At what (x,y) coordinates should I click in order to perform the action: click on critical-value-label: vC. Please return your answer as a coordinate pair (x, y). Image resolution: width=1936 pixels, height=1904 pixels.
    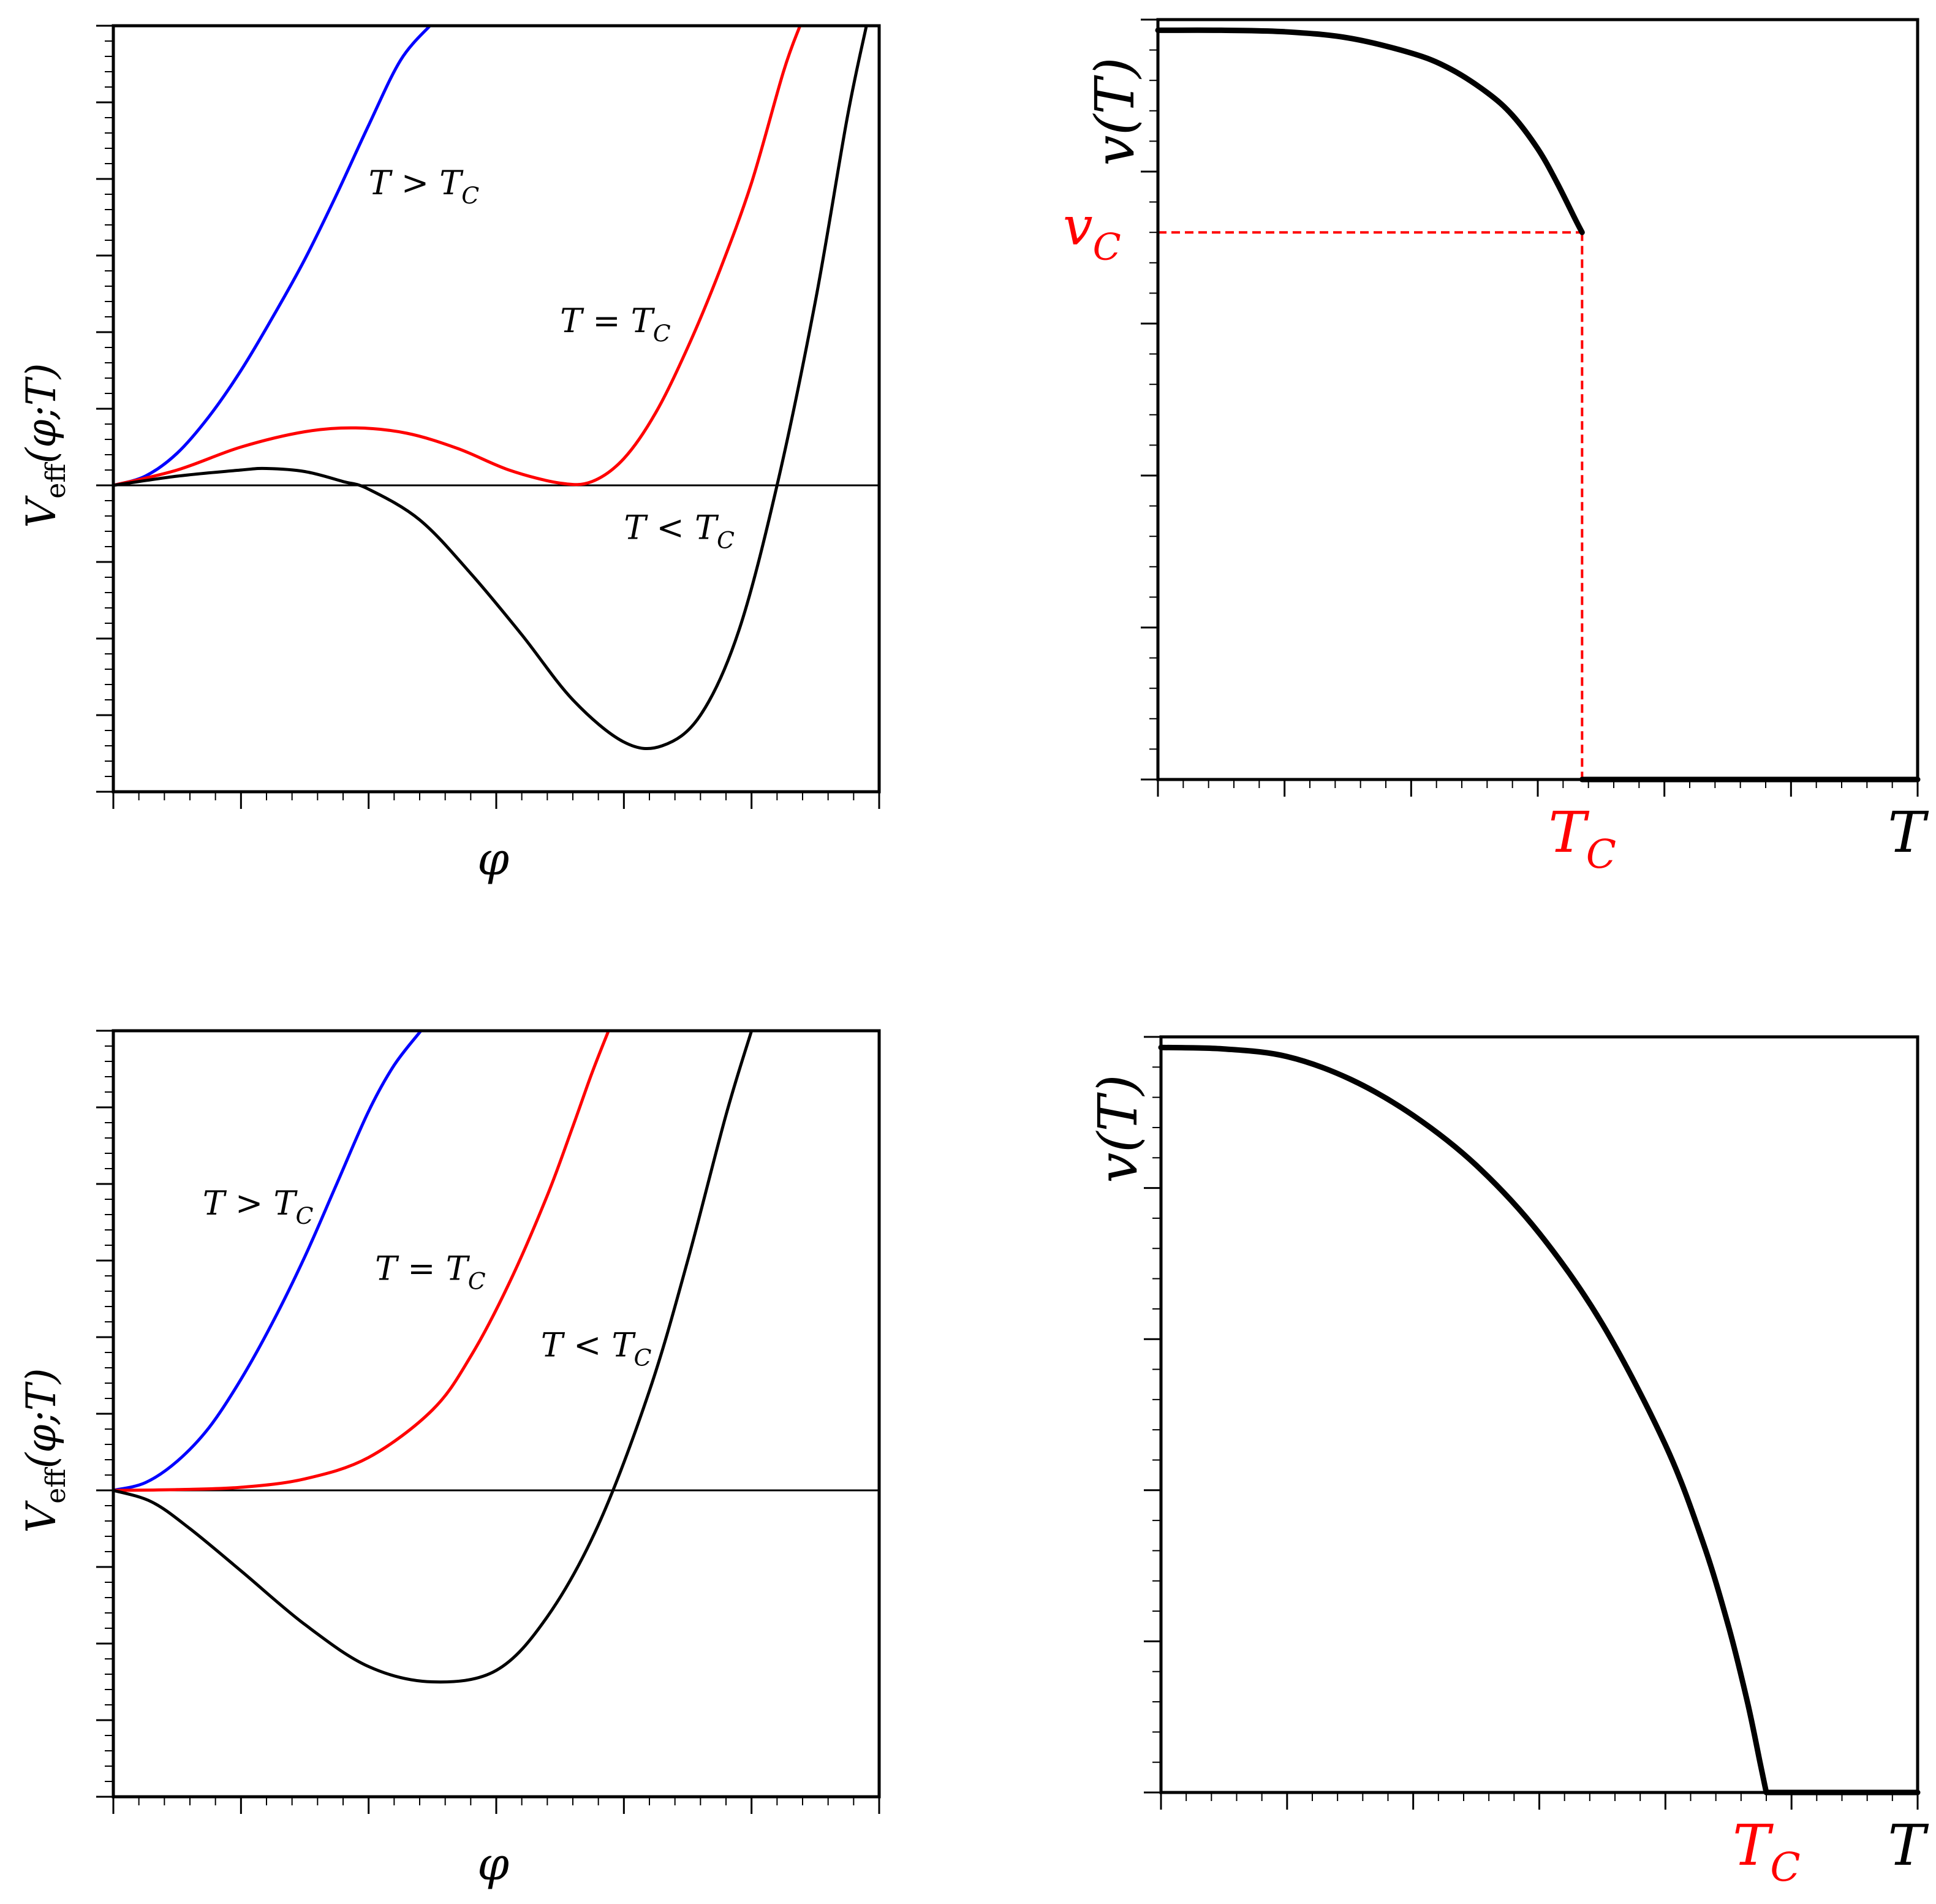
    Looking at the image, I should click on (1092, 232).